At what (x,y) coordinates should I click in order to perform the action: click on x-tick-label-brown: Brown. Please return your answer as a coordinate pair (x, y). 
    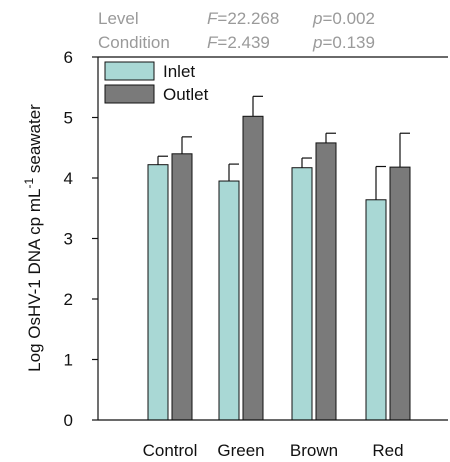
    Looking at the image, I should click on (314, 450).